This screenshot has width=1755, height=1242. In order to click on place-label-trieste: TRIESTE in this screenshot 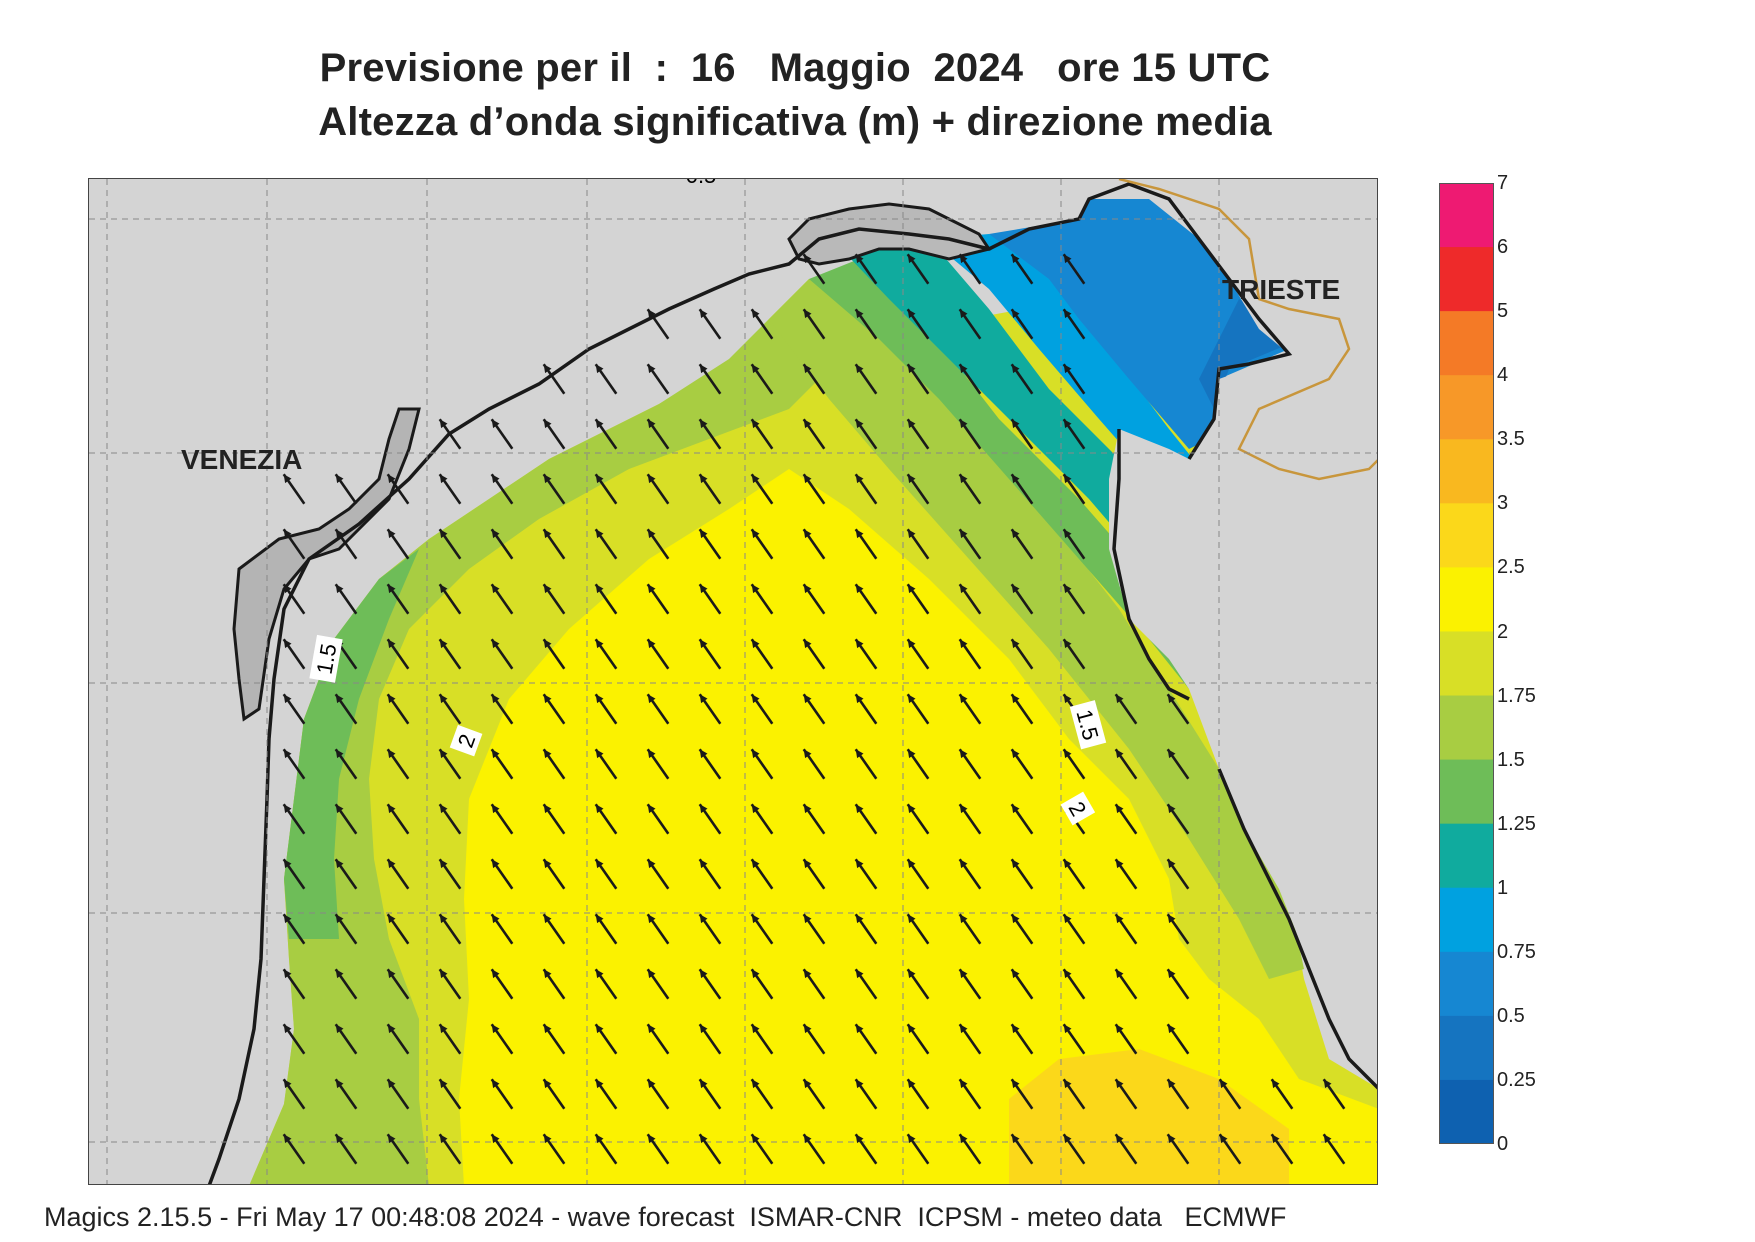, I will do `click(1281, 289)`.